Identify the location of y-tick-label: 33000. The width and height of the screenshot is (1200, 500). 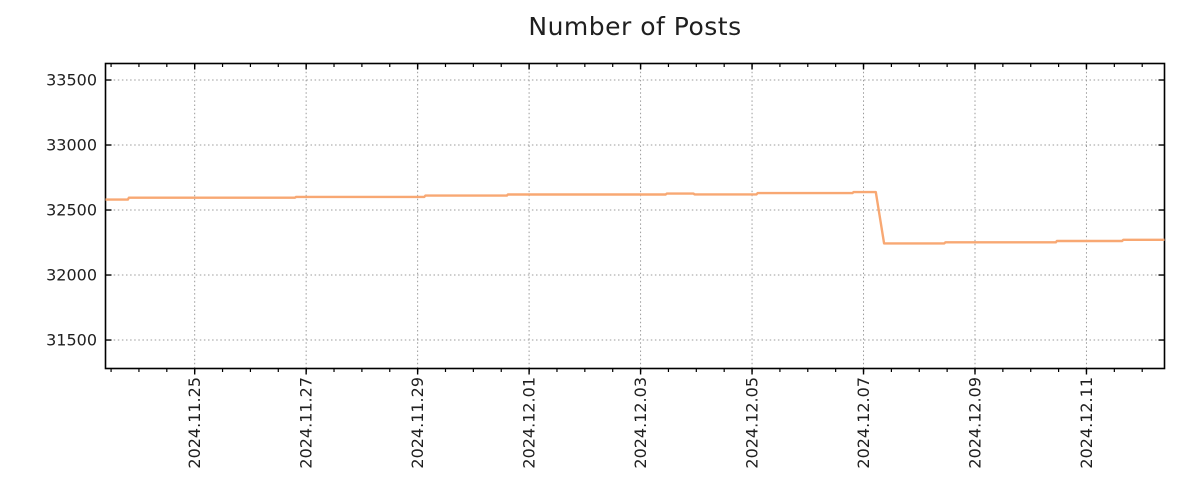
(71, 145).